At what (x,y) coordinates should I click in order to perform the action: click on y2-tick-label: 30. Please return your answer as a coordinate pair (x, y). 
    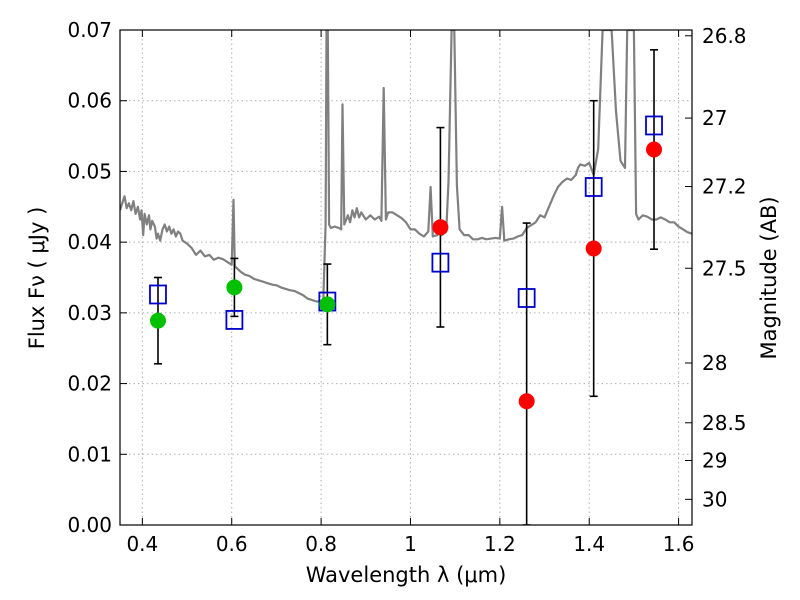
    Looking at the image, I should click on (714, 499).